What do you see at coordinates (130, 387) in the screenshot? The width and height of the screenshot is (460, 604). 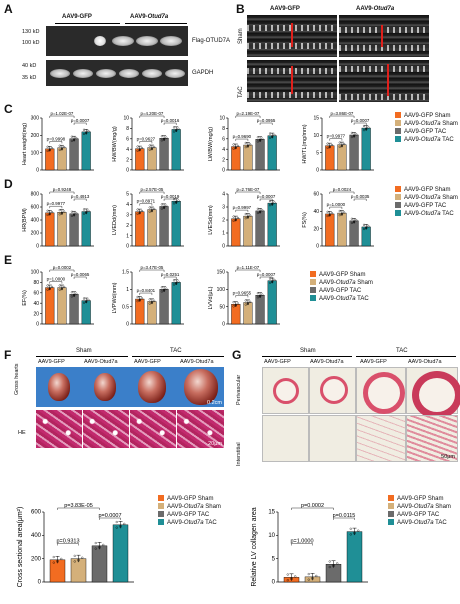 I see `gross-hearts-image: 0.2cm` at bounding box center [130, 387].